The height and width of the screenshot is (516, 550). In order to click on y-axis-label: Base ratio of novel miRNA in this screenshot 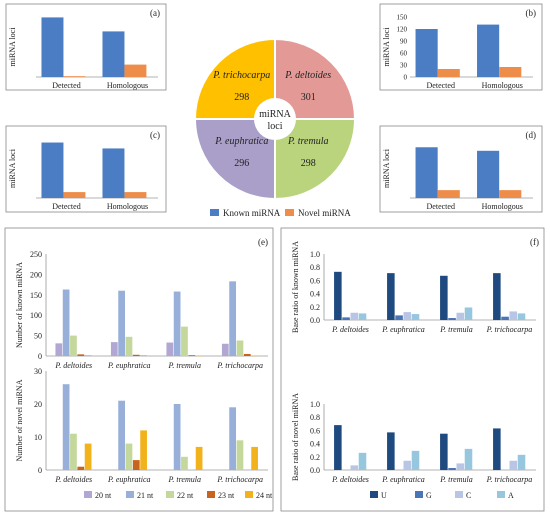, I will do `click(295, 437)`.